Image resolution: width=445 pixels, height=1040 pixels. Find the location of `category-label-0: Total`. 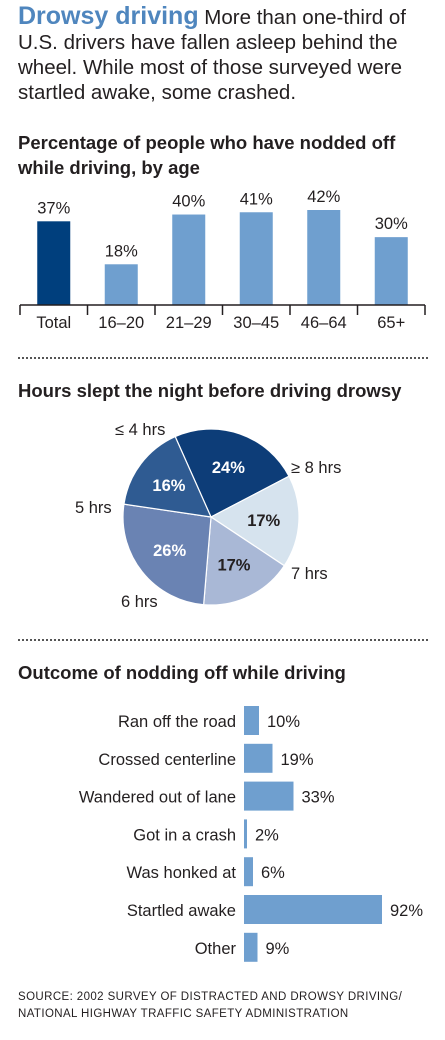

category-label-0: Total is located at coordinates (53, 323).